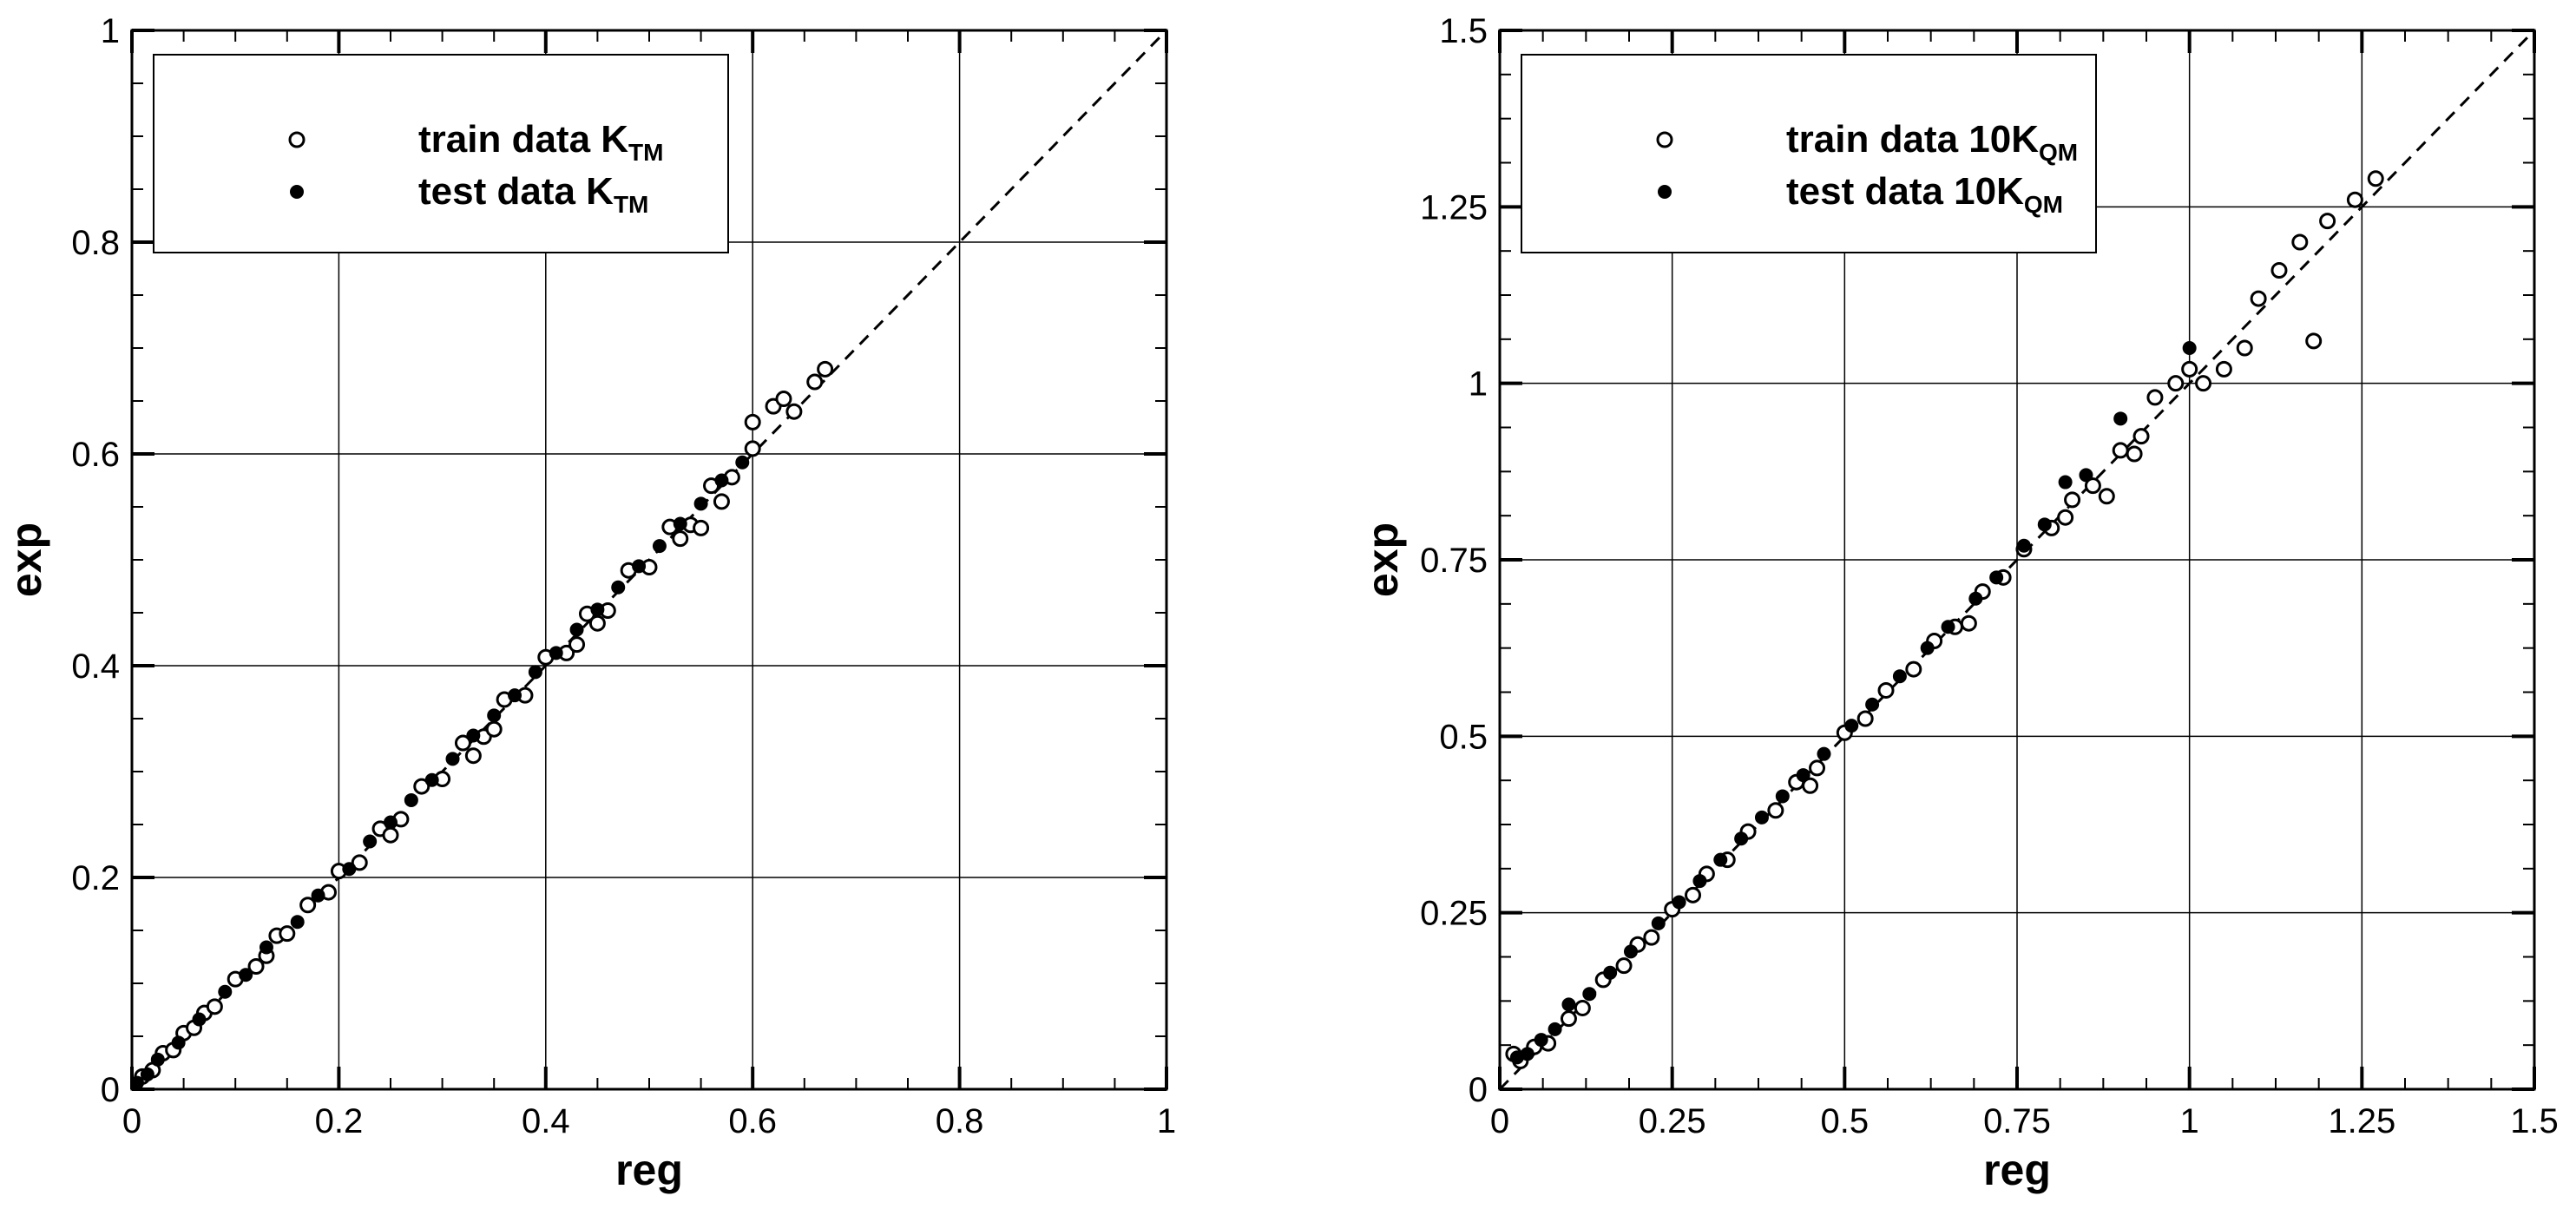  What do you see at coordinates (95, 243) in the screenshot?
I see `y-tick-label-left: 0.8` at bounding box center [95, 243].